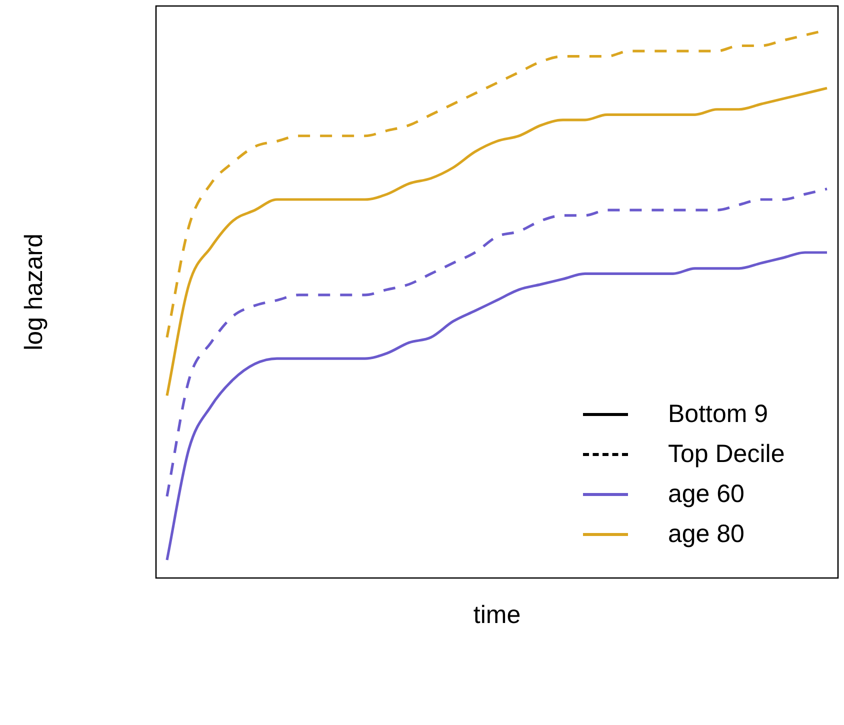 The height and width of the screenshot is (725, 844). I want to click on legend-label: age 60, so click(706, 494).